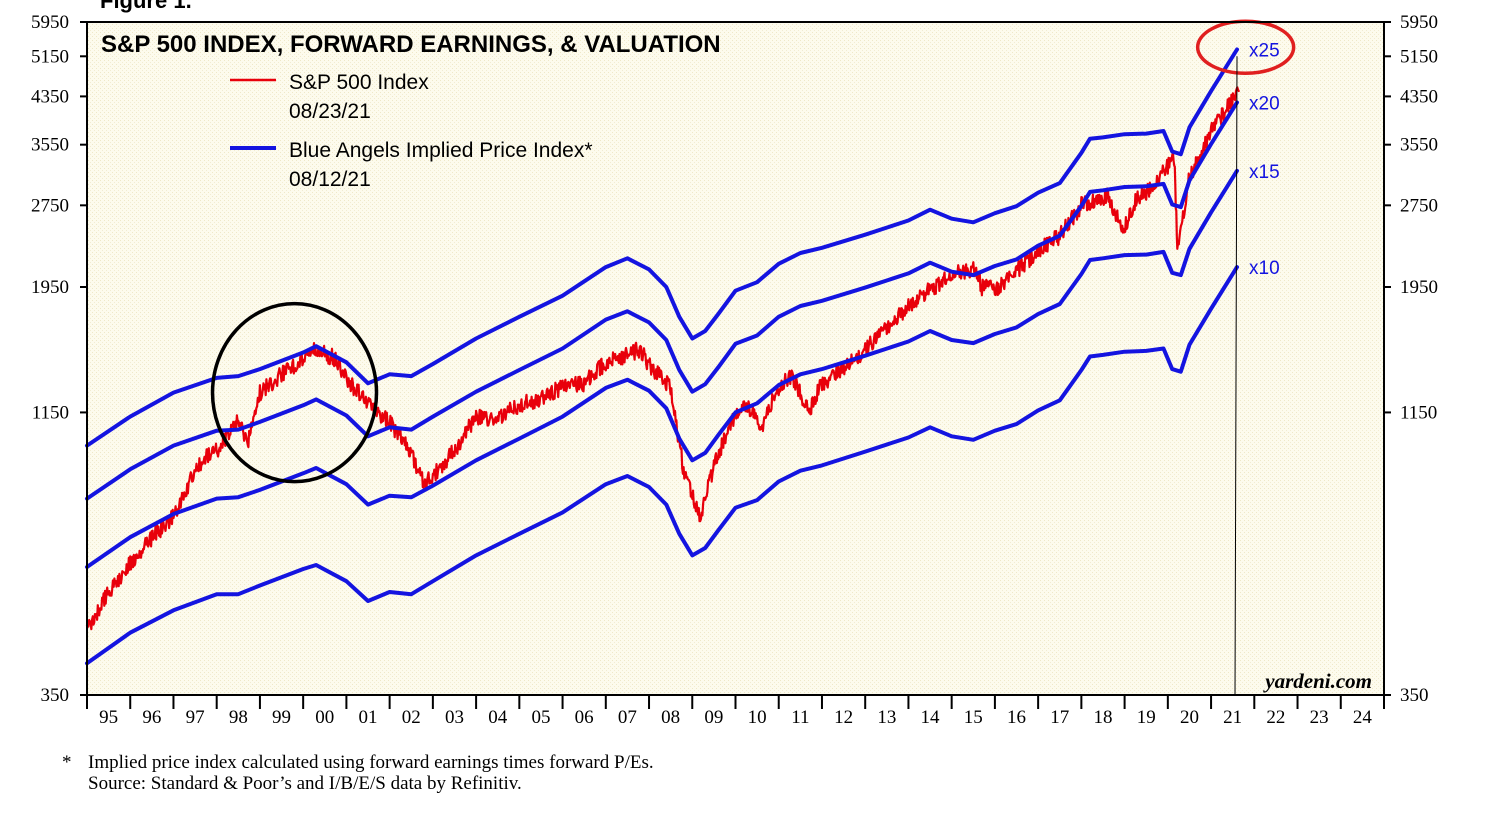 The image size is (1485, 816). Describe the element at coordinates (627, 717) in the screenshot. I see `x-tick-label: 07` at that location.